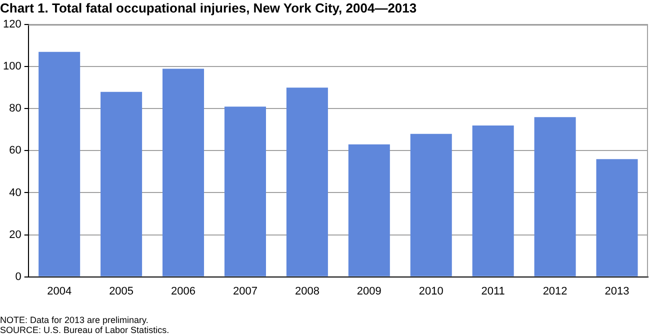  Describe the element at coordinates (208, 8) in the screenshot. I see `chart-title: Chart 1. Total fatal occupational injuries, New York City, 2004—2013` at that location.